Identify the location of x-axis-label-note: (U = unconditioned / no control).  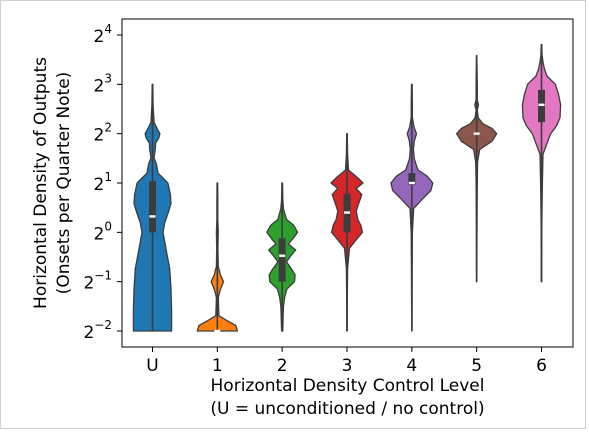
(347, 409).